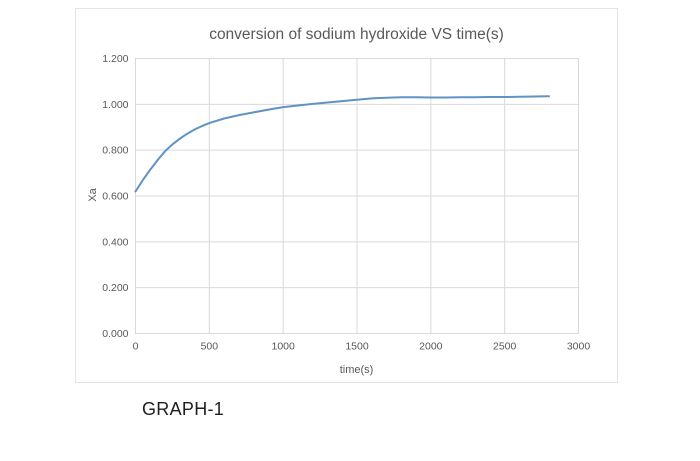 The width and height of the screenshot is (700, 461). What do you see at coordinates (183, 409) in the screenshot?
I see `figure-caption: GRAPH-1` at bounding box center [183, 409].